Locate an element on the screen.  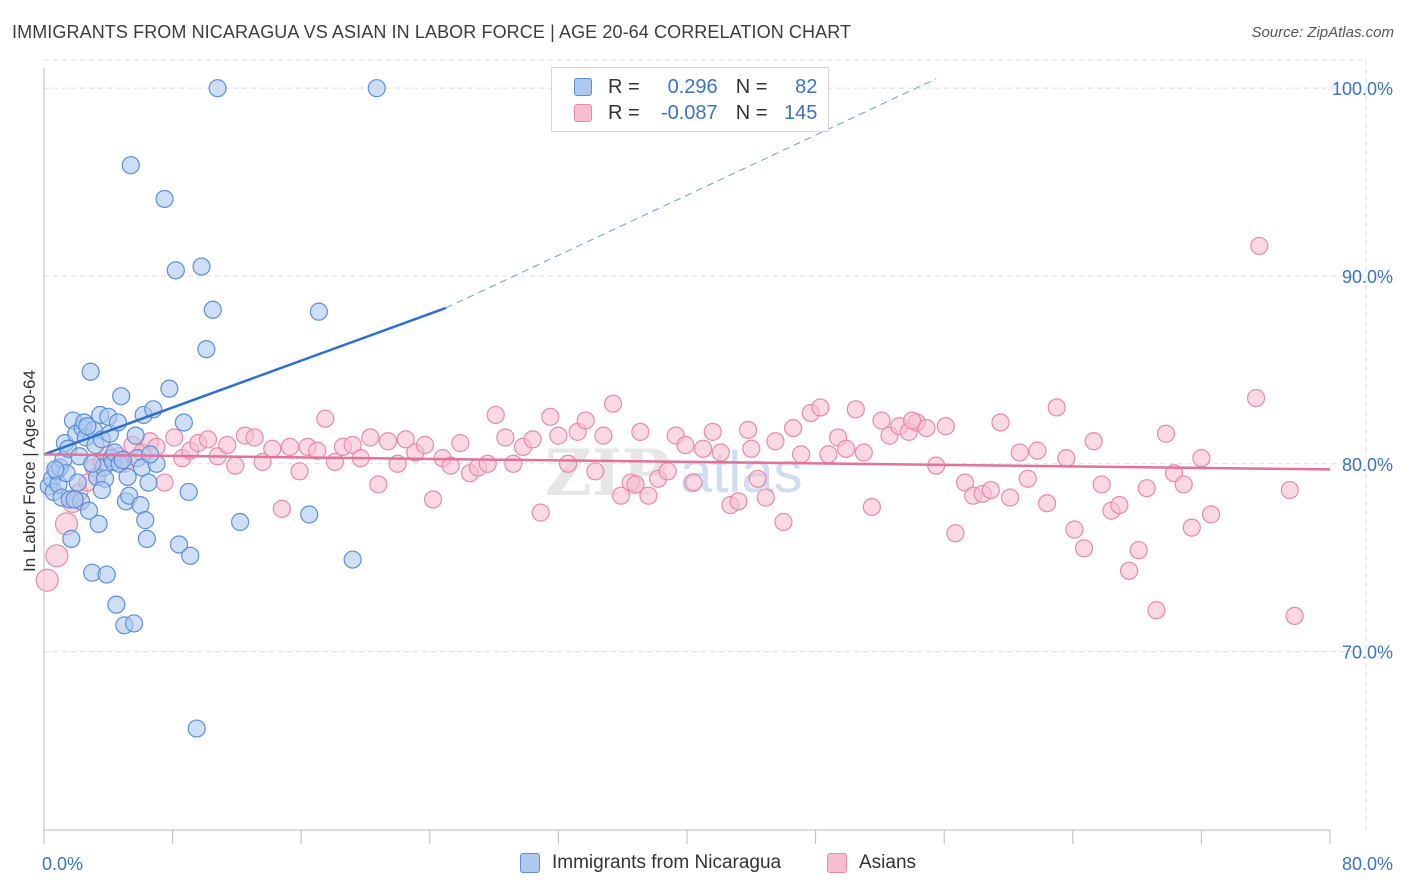
bottom-legend-asians: Asians is located at coordinates (871, 863).